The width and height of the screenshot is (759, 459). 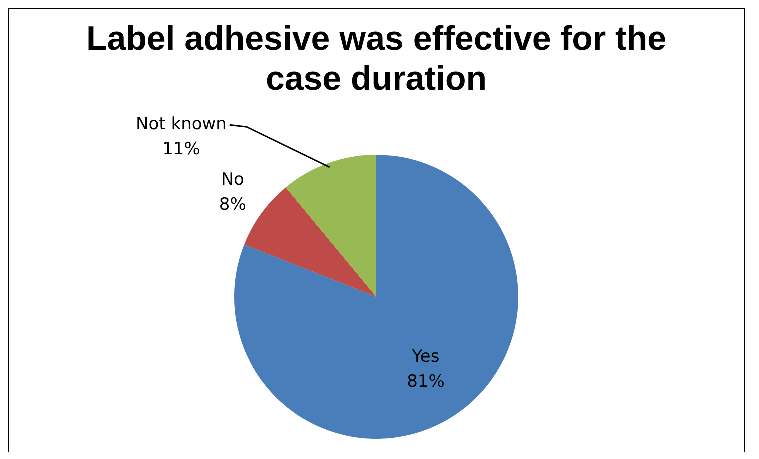 I want to click on data-label: 8%, so click(x=232, y=205).